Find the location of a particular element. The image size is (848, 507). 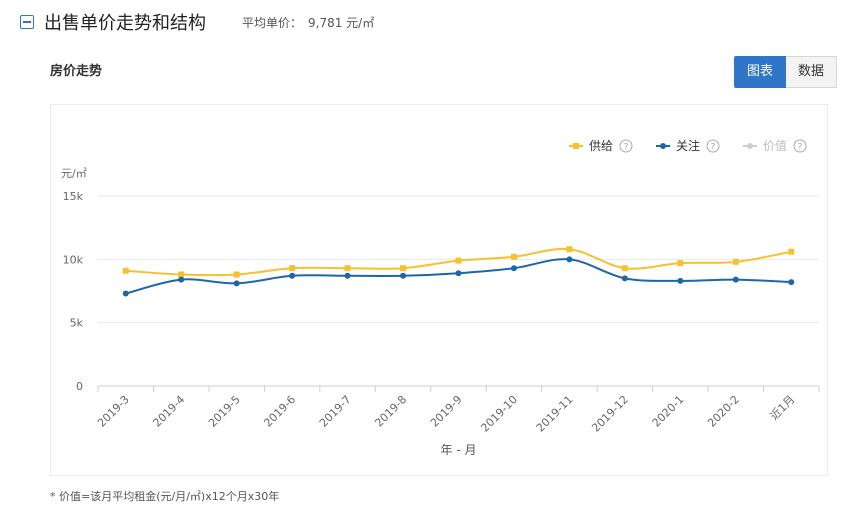

view-toggle: 图表 数据 is located at coordinates (786, 72).